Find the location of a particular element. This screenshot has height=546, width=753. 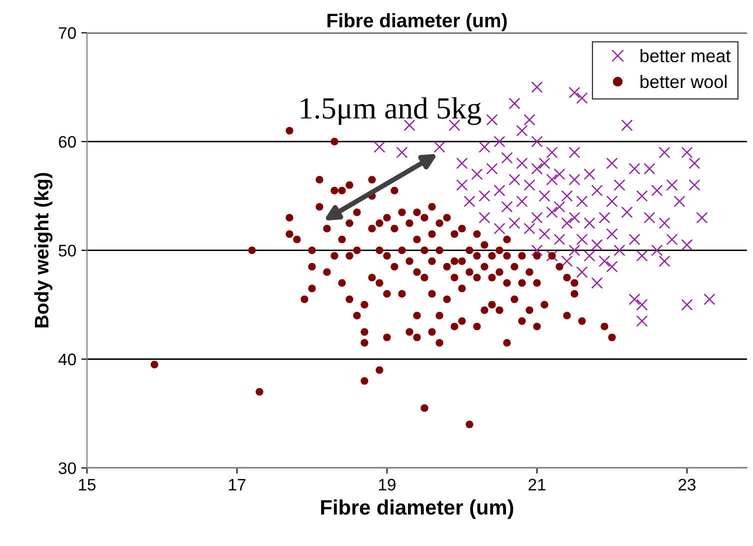

chart-title: Fibre diameter (um) is located at coordinates (417, 22).